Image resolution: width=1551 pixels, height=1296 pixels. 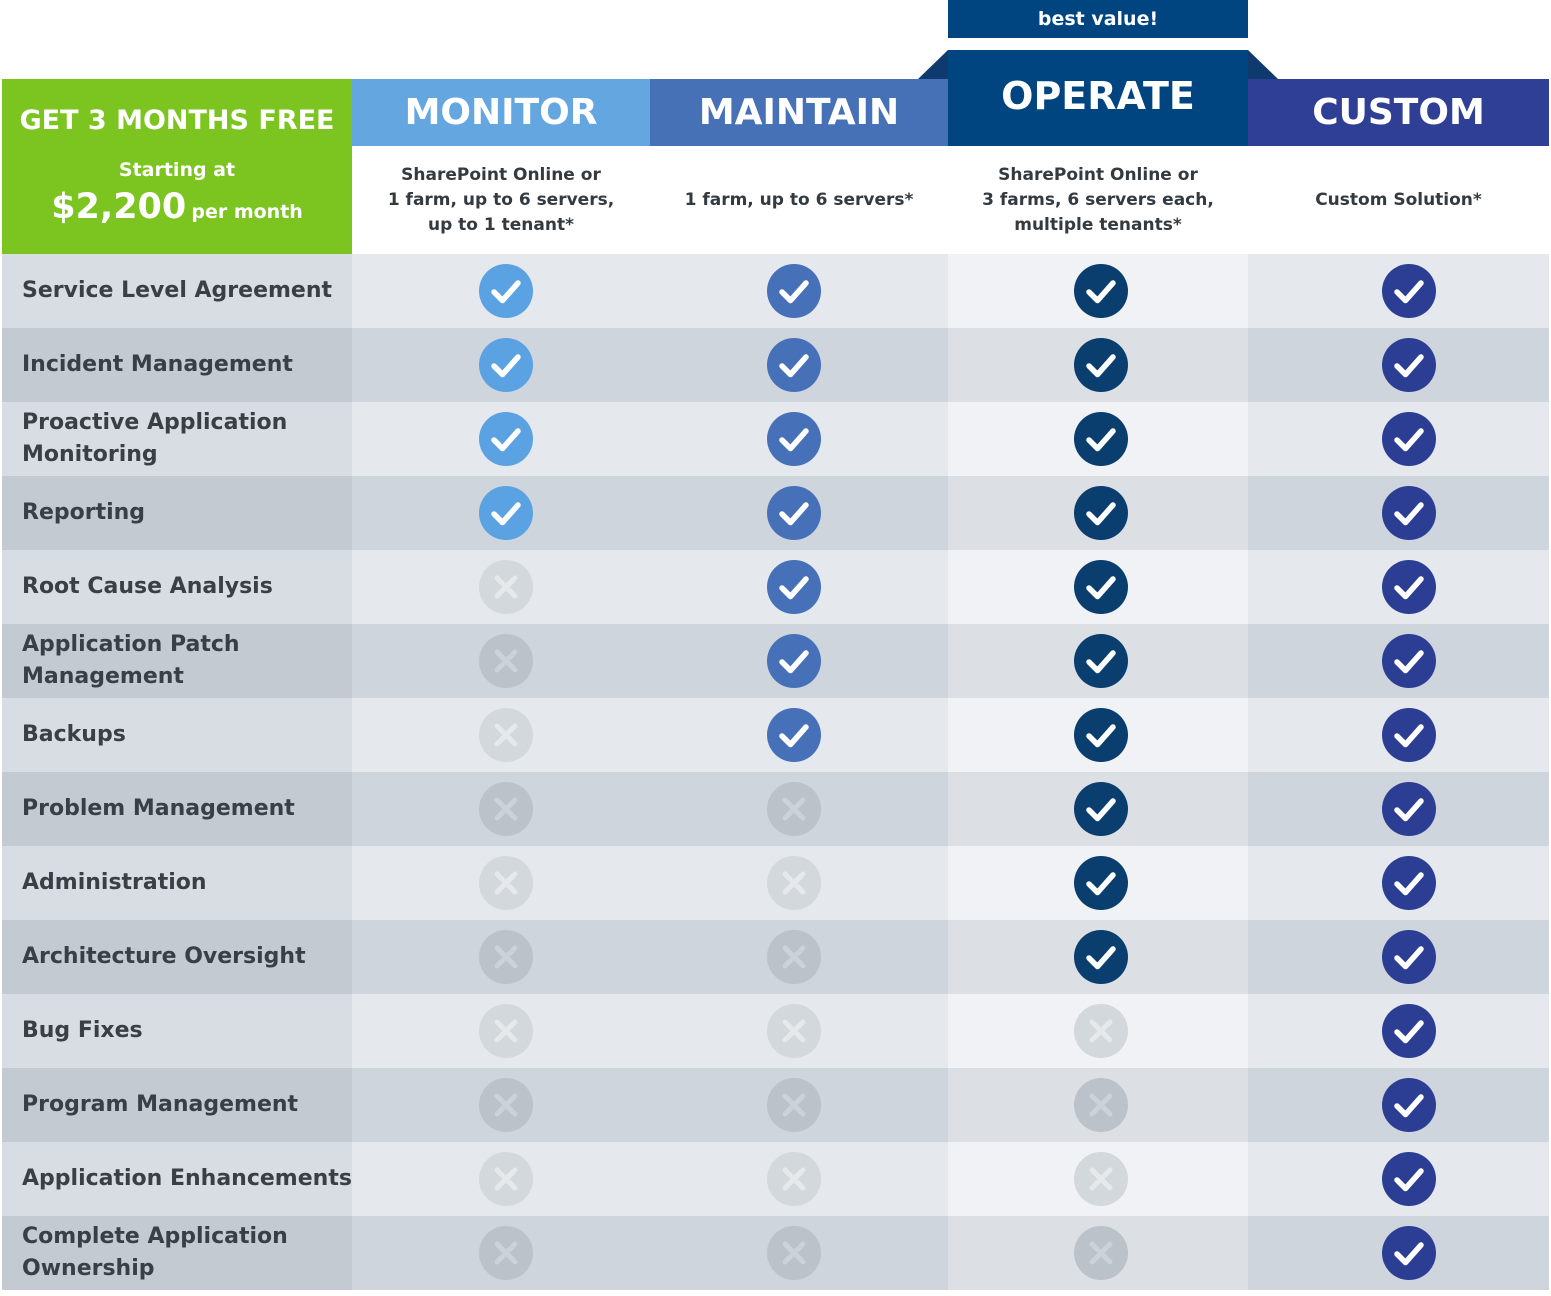 What do you see at coordinates (177, 170) in the screenshot?
I see `promo-starting-label: Starting at` at bounding box center [177, 170].